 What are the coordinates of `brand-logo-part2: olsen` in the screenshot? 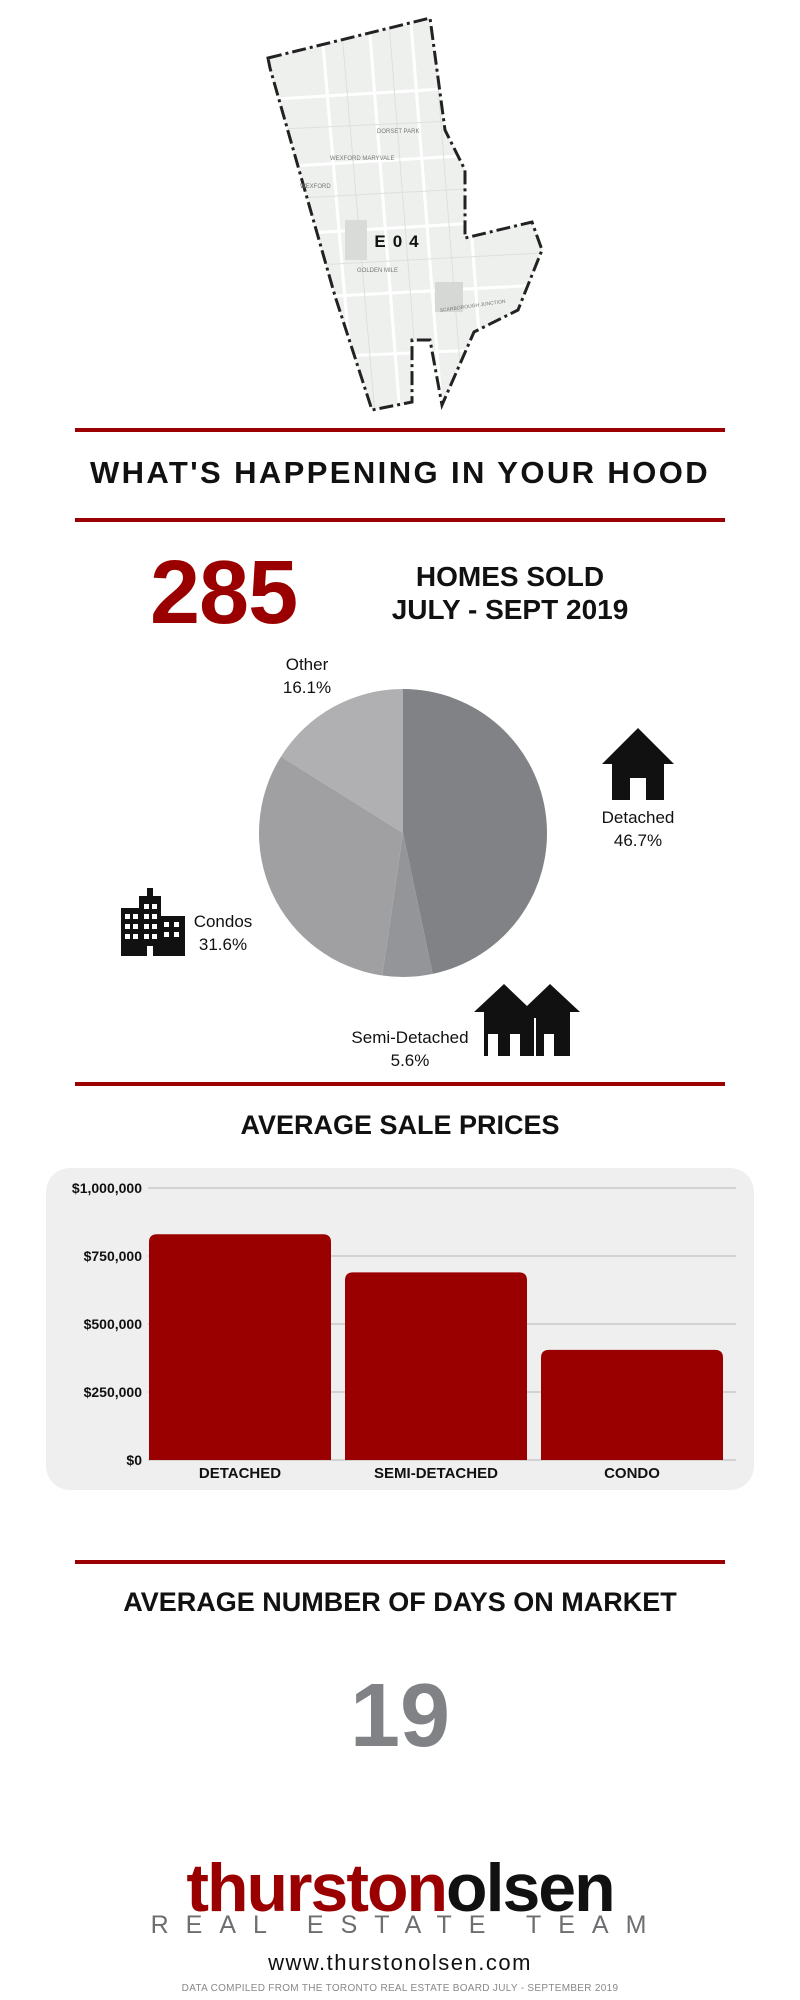 It's located at (531, 1888).